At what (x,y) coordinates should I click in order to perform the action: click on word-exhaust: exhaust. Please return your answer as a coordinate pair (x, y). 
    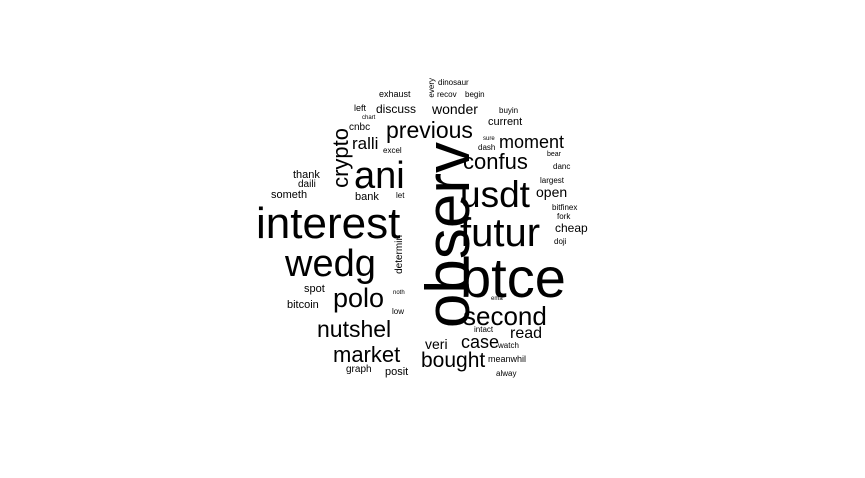
    Looking at the image, I should click on (395, 94).